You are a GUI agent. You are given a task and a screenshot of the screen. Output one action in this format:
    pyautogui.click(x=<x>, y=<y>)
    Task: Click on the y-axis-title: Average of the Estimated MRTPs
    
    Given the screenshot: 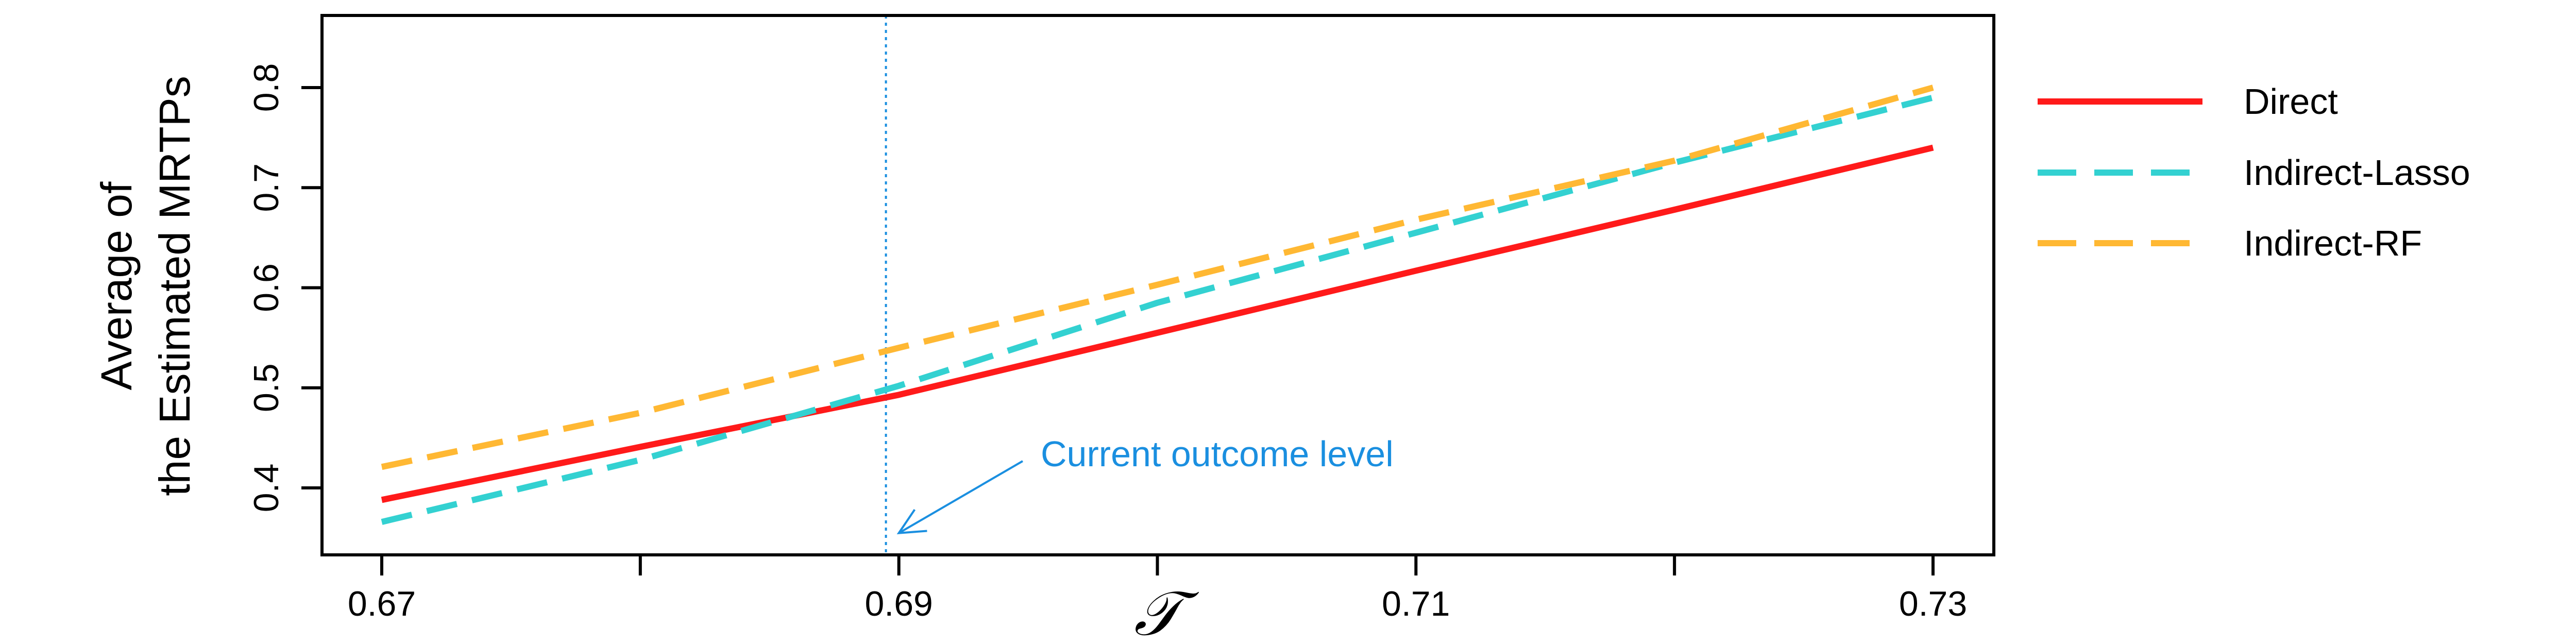 What is the action you would take?
    pyautogui.click(x=145, y=286)
    